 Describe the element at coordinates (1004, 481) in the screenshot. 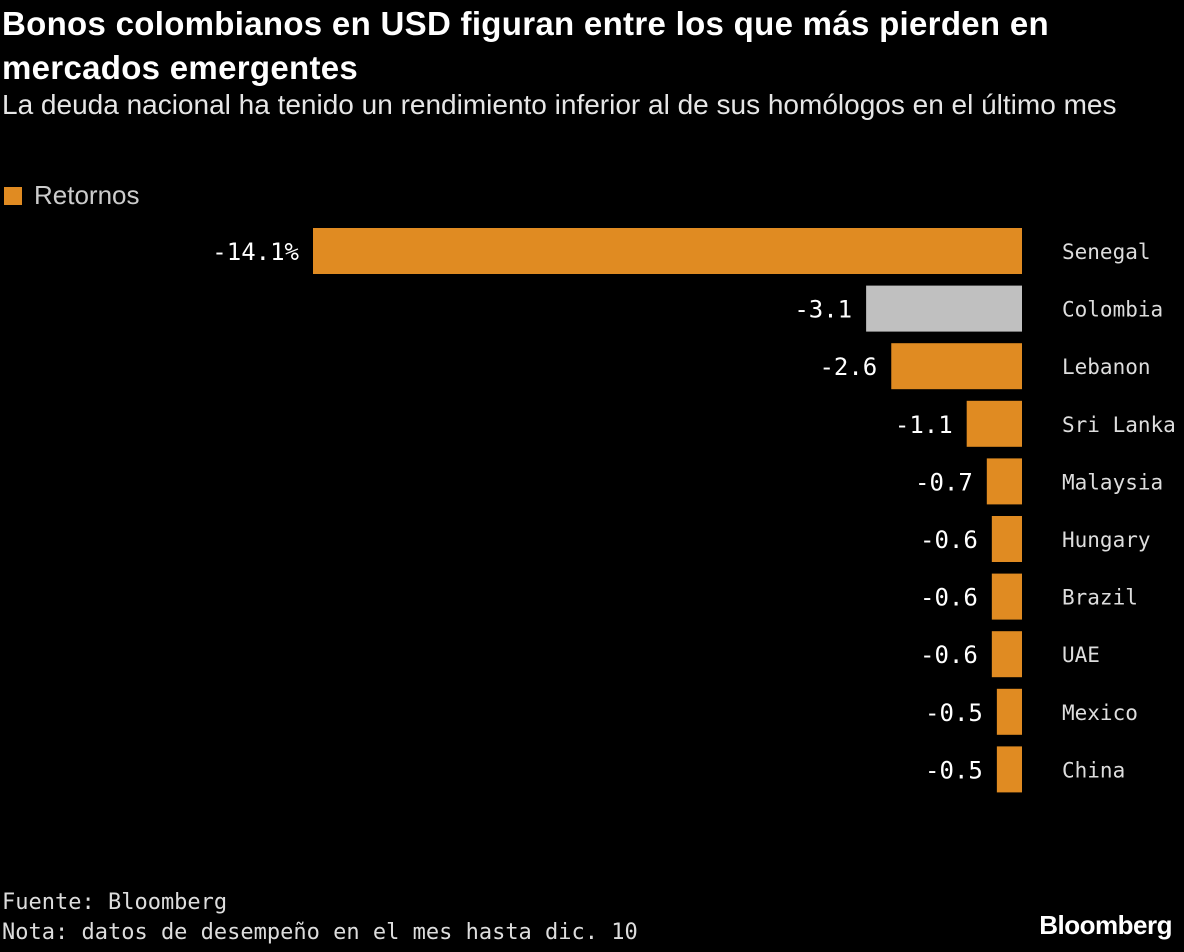

I see `bar-malaysia` at that location.